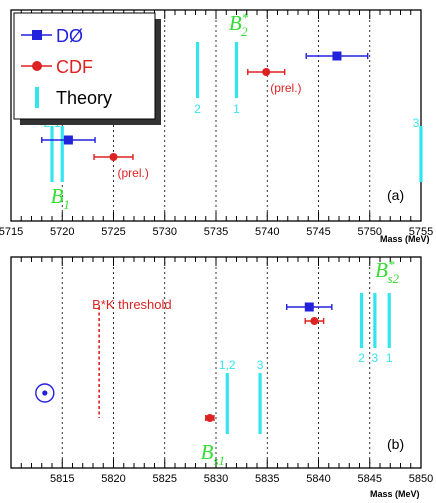 Image resolution: width=436 pixels, height=503 pixels. Describe the element at coordinates (62, 479) in the screenshot. I see `panel-b-tick-label: 5815` at that location.